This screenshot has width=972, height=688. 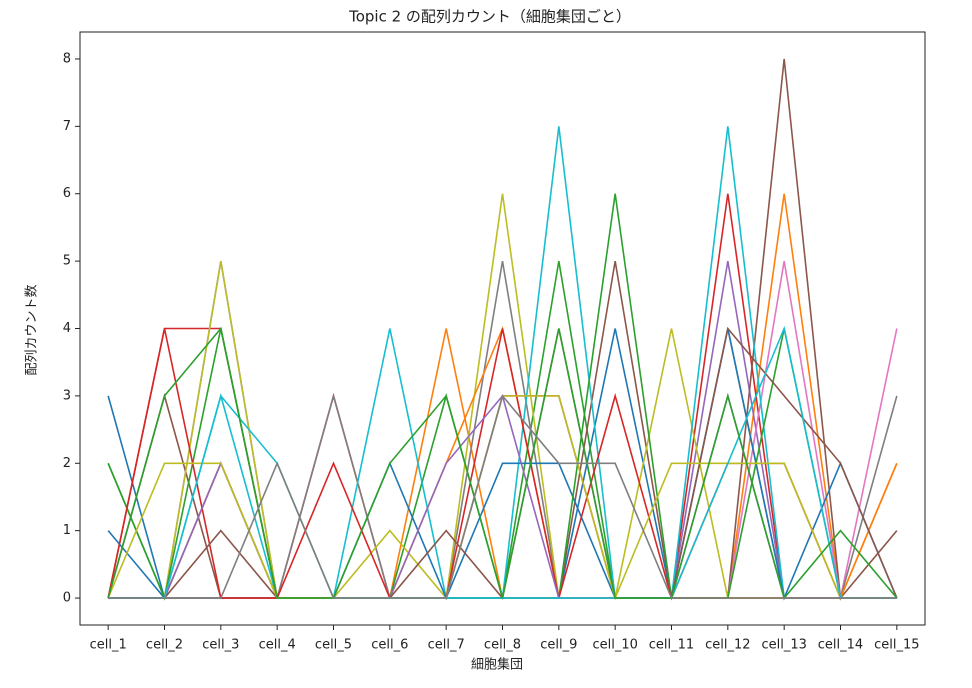 What do you see at coordinates (108, 645) in the screenshot?
I see `x-tick-label: cell_1` at bounding box center [108, 645].